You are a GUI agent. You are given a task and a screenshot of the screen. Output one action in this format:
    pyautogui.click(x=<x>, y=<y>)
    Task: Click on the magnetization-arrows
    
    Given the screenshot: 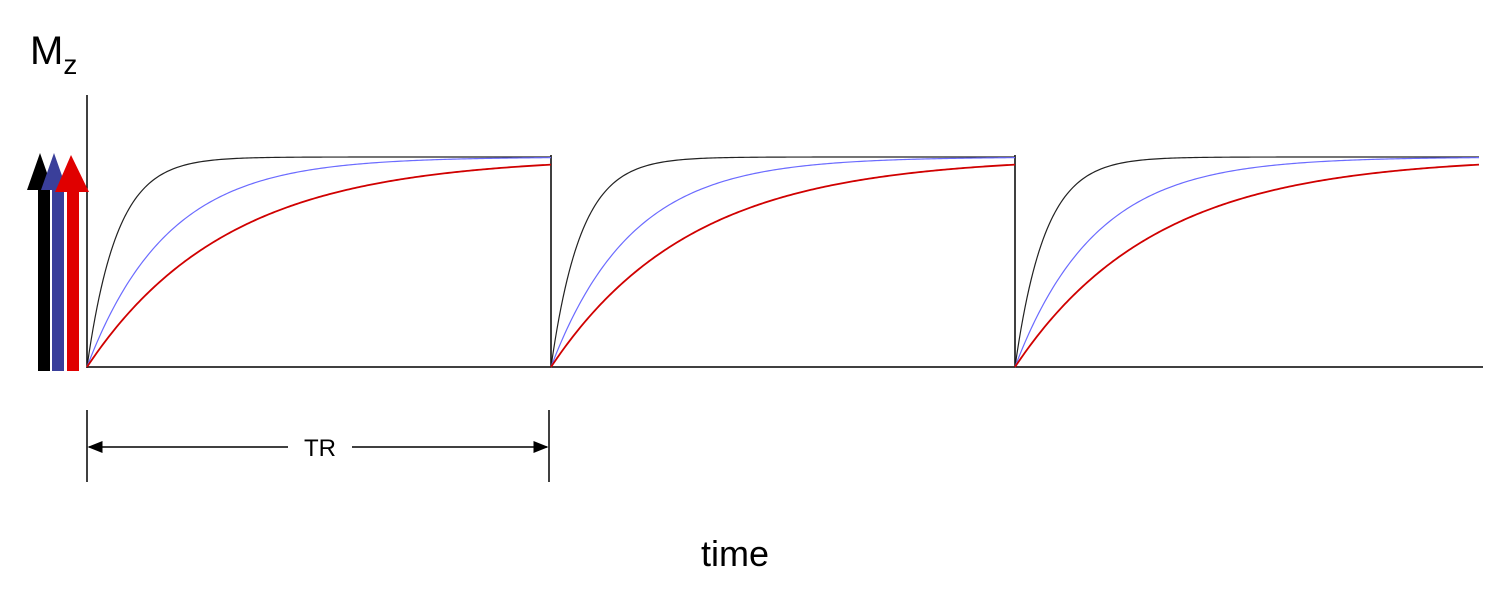 What is the action you would take?
    pyautogui.click(x=58, y=262)
    